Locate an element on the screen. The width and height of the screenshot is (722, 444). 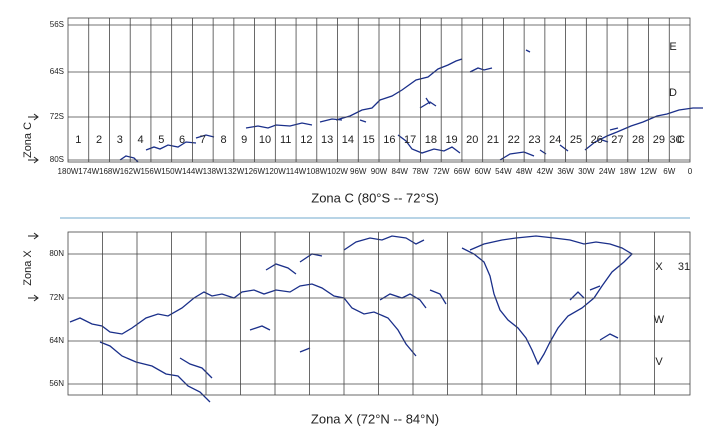
longitude-label: 114W is located at coordinates (296, 171).